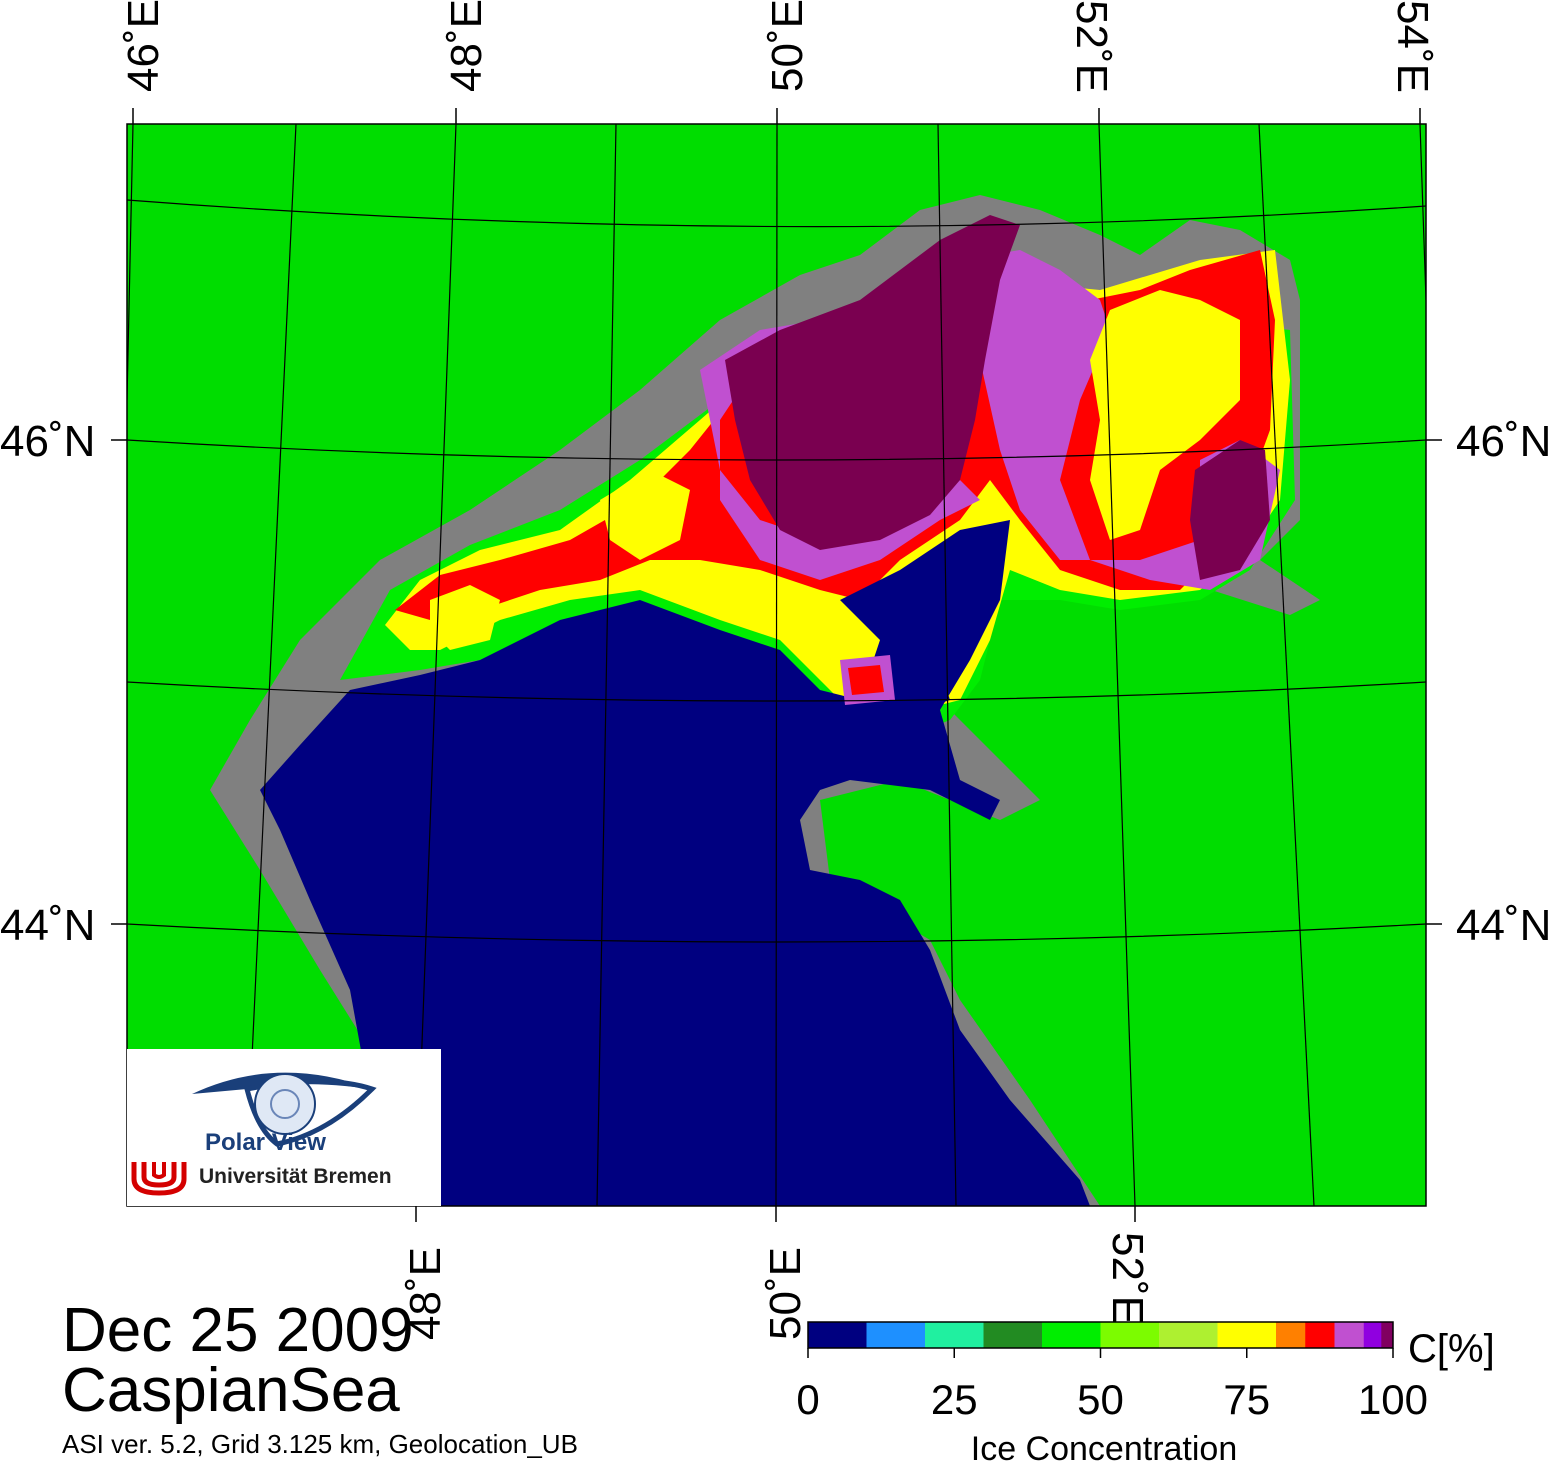 Image resolution: width=1552 pixels, height=1464 pixels. I want to click on top-lon-label-52: 52˚E, so click(1091, 46).